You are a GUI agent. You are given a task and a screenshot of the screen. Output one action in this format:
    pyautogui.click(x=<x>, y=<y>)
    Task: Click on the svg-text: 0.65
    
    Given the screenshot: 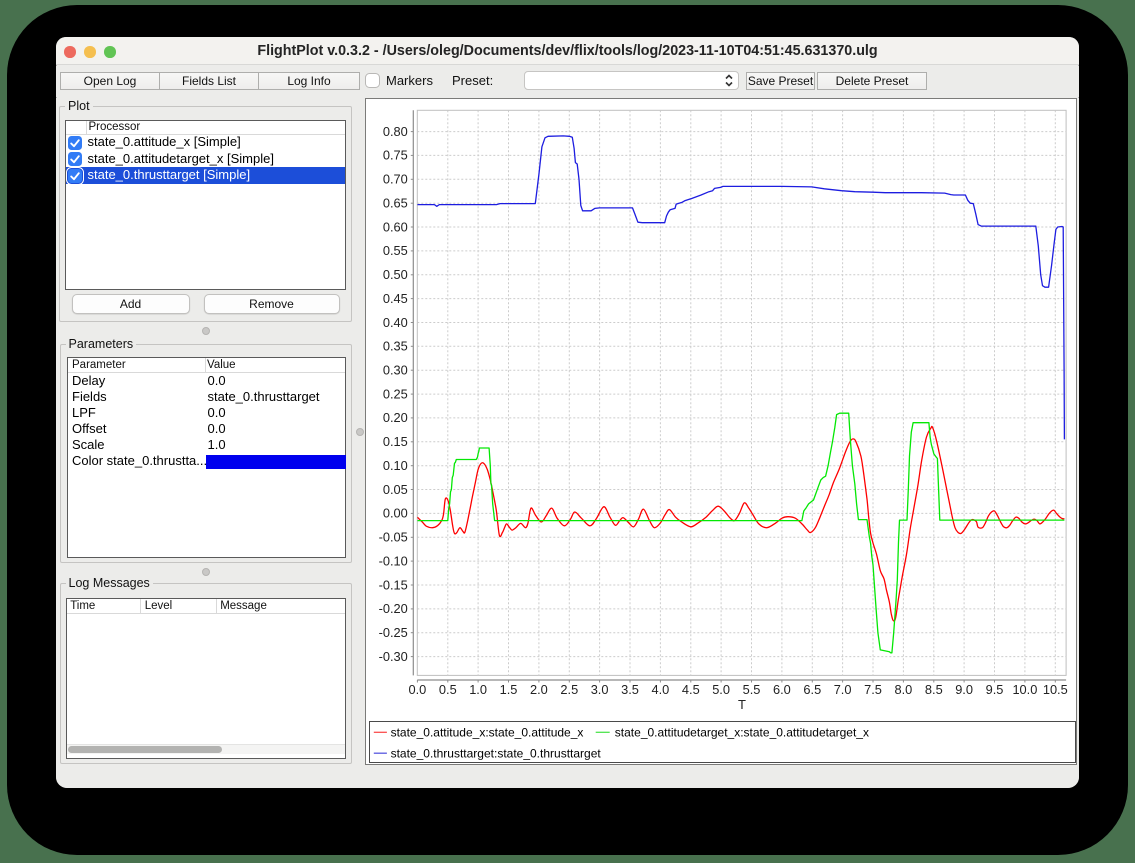 What is the action you would take?
    pyautogui.click(x=395, y=203)
    